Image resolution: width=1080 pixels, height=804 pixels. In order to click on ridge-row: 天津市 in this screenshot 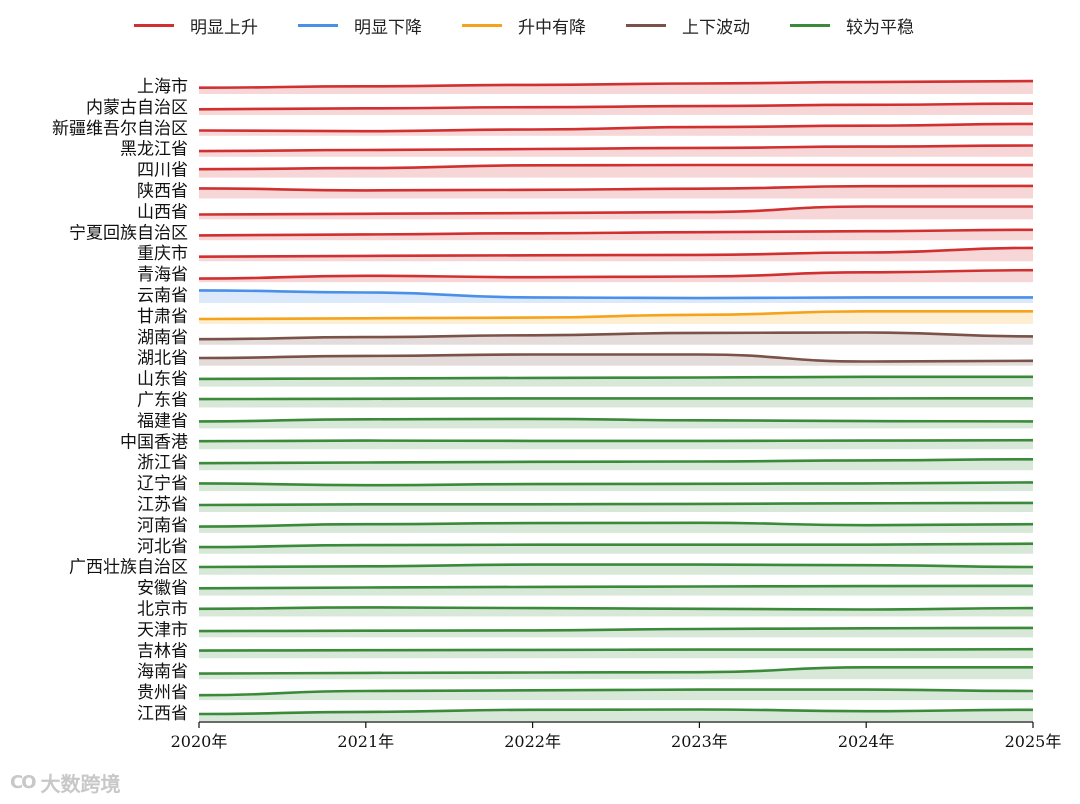, I will do `click(585, 630)`.